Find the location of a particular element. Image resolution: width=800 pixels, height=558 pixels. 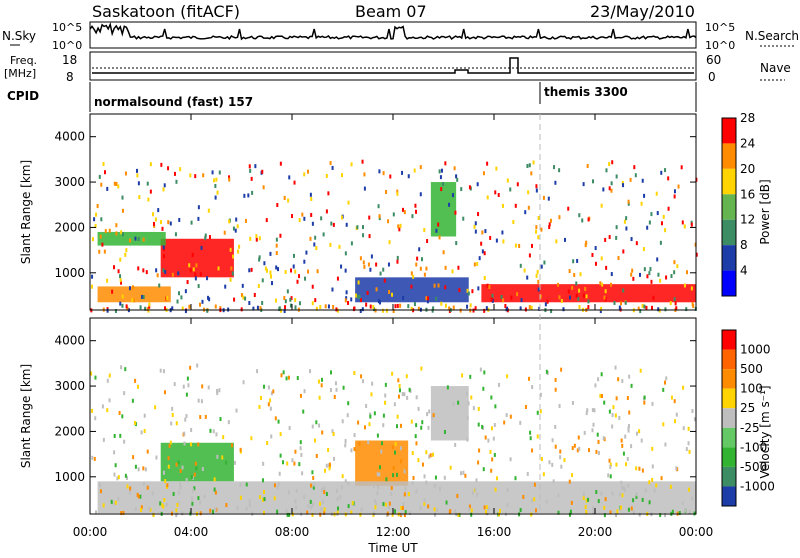

colorbar-swatch is located at coordinates (729, 457).